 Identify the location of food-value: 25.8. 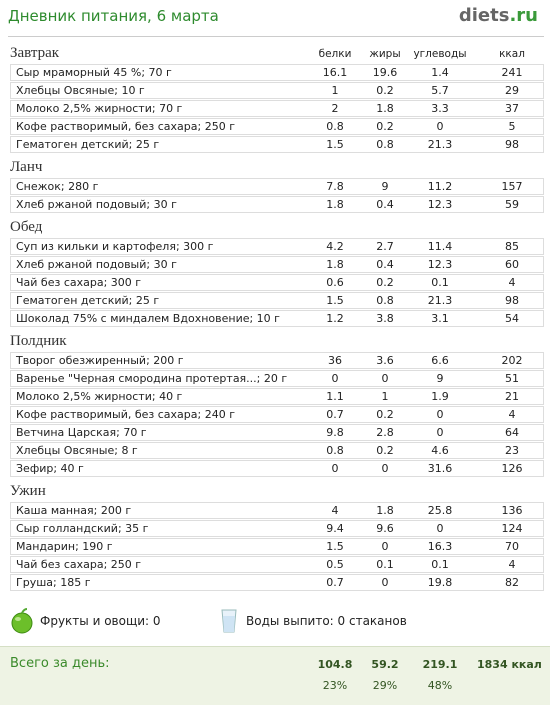
(440, 510).